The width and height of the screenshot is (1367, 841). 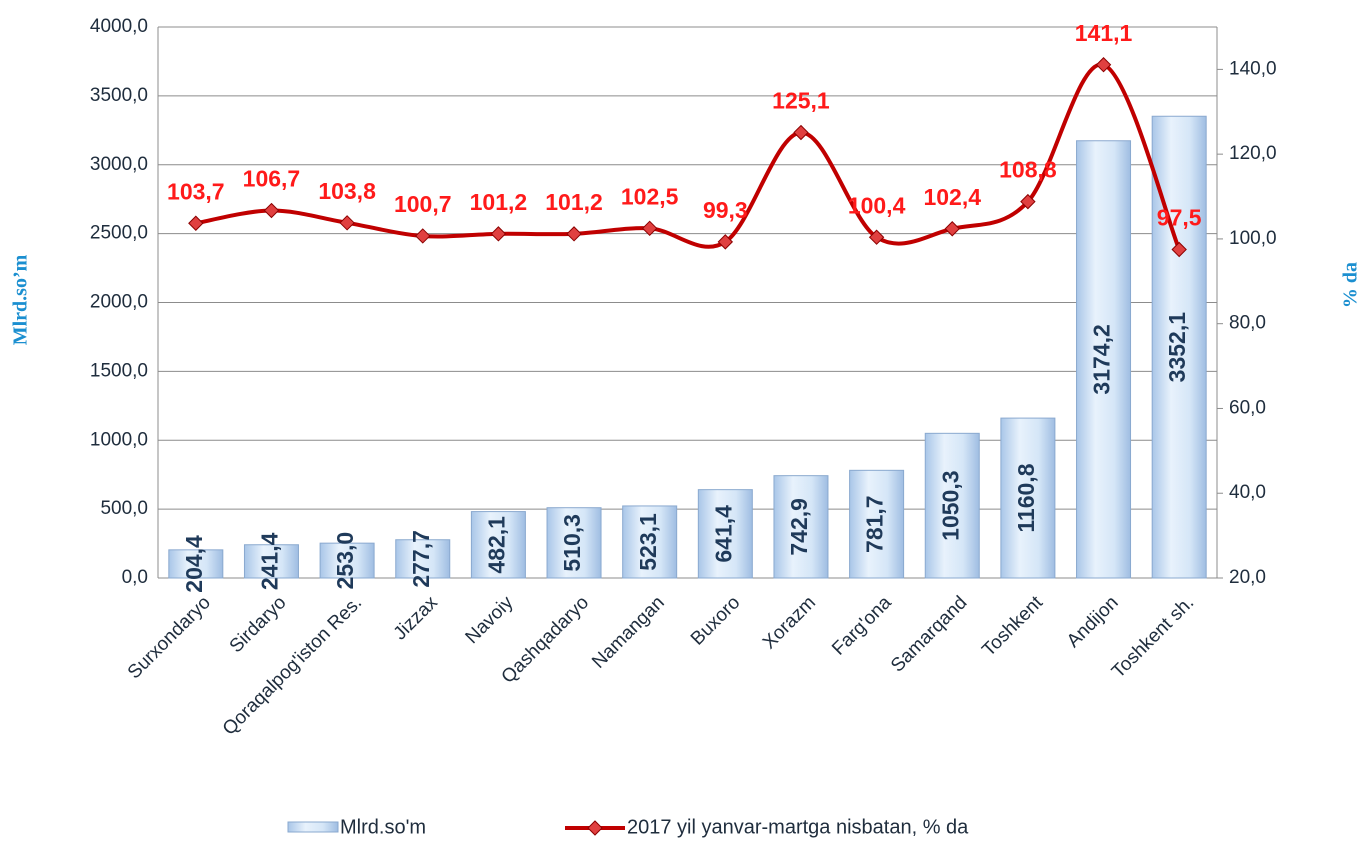 I want to click on y-tick-label: 3000,0, so click(x=119, y=164).